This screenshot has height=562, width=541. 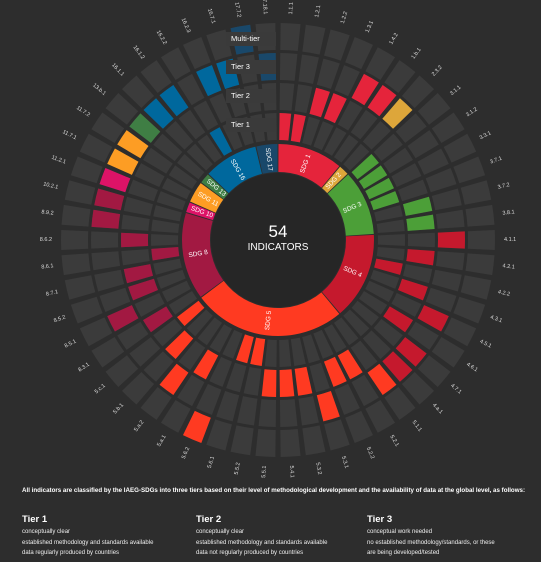 I want to click on indicator-label: 5.a.1, so click(x=161, y=441).